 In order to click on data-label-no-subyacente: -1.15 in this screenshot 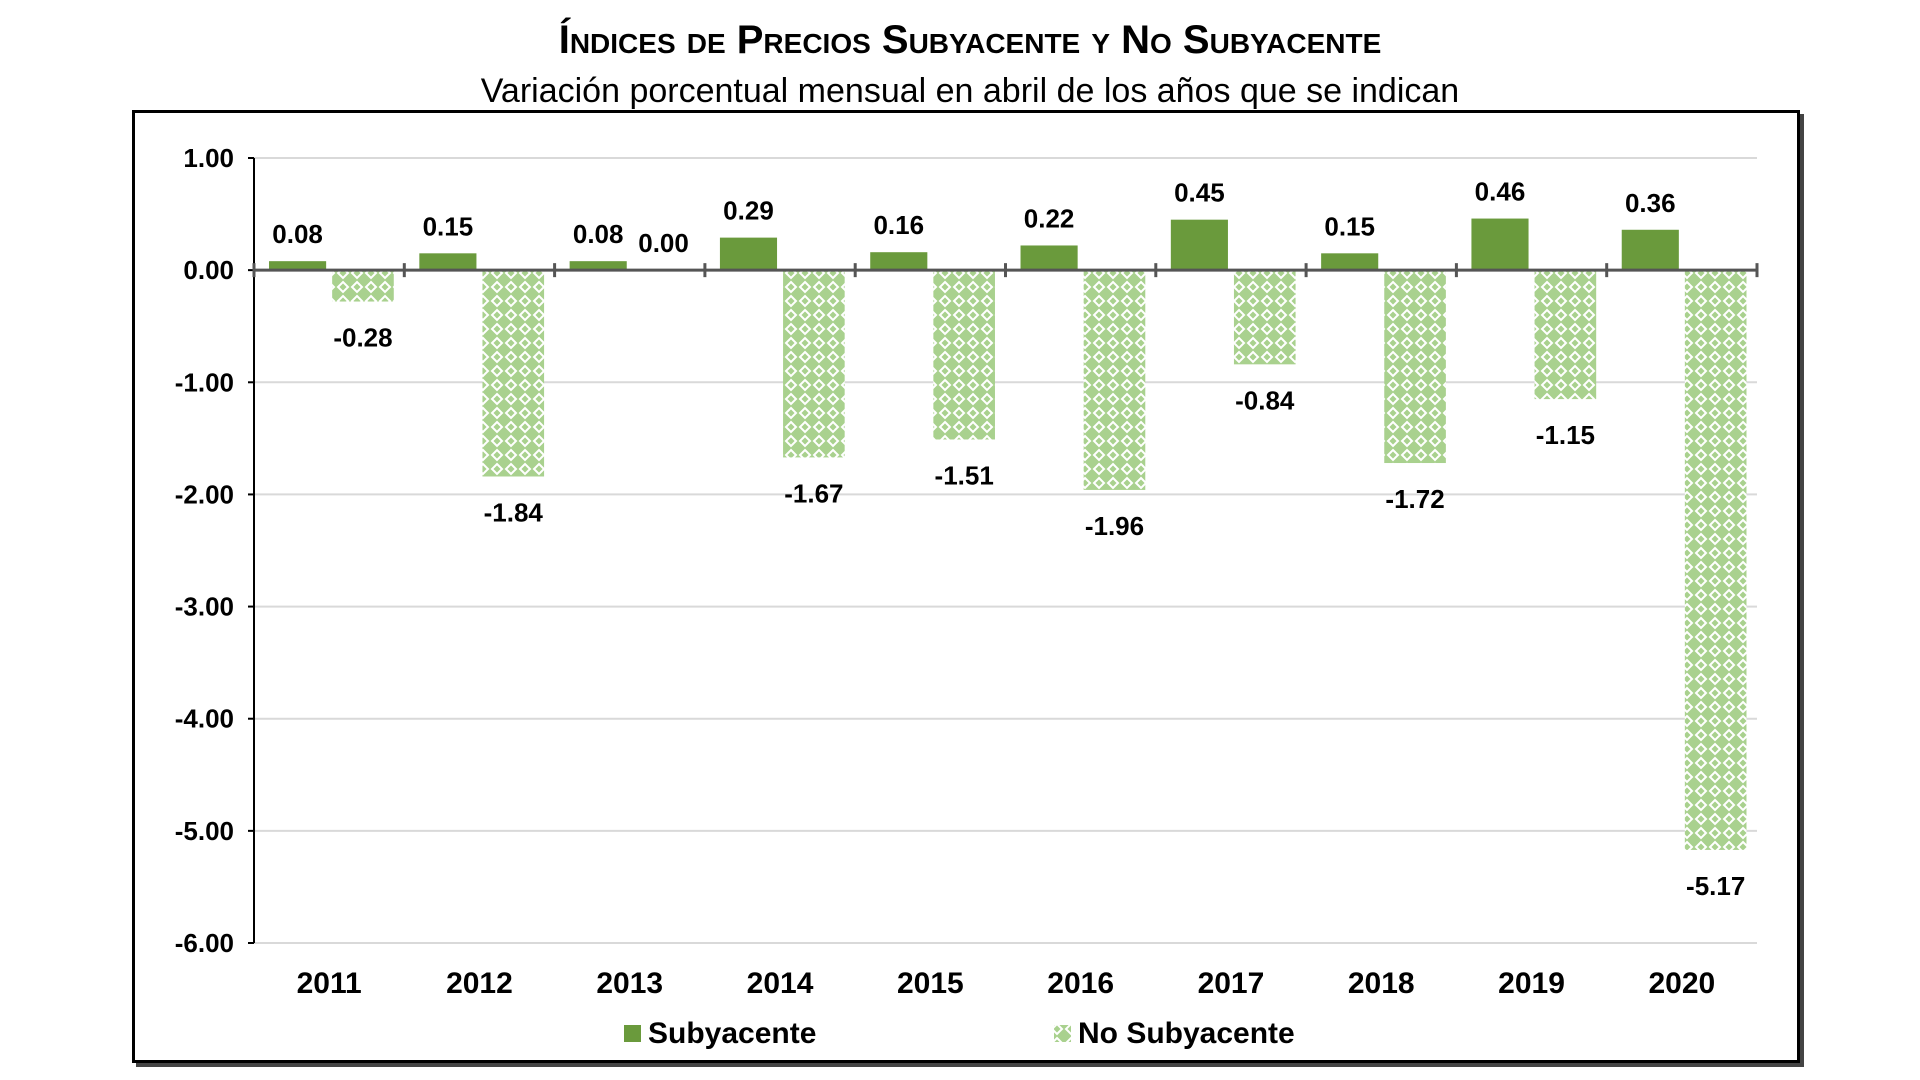, I will do `click(1565, 435)`.